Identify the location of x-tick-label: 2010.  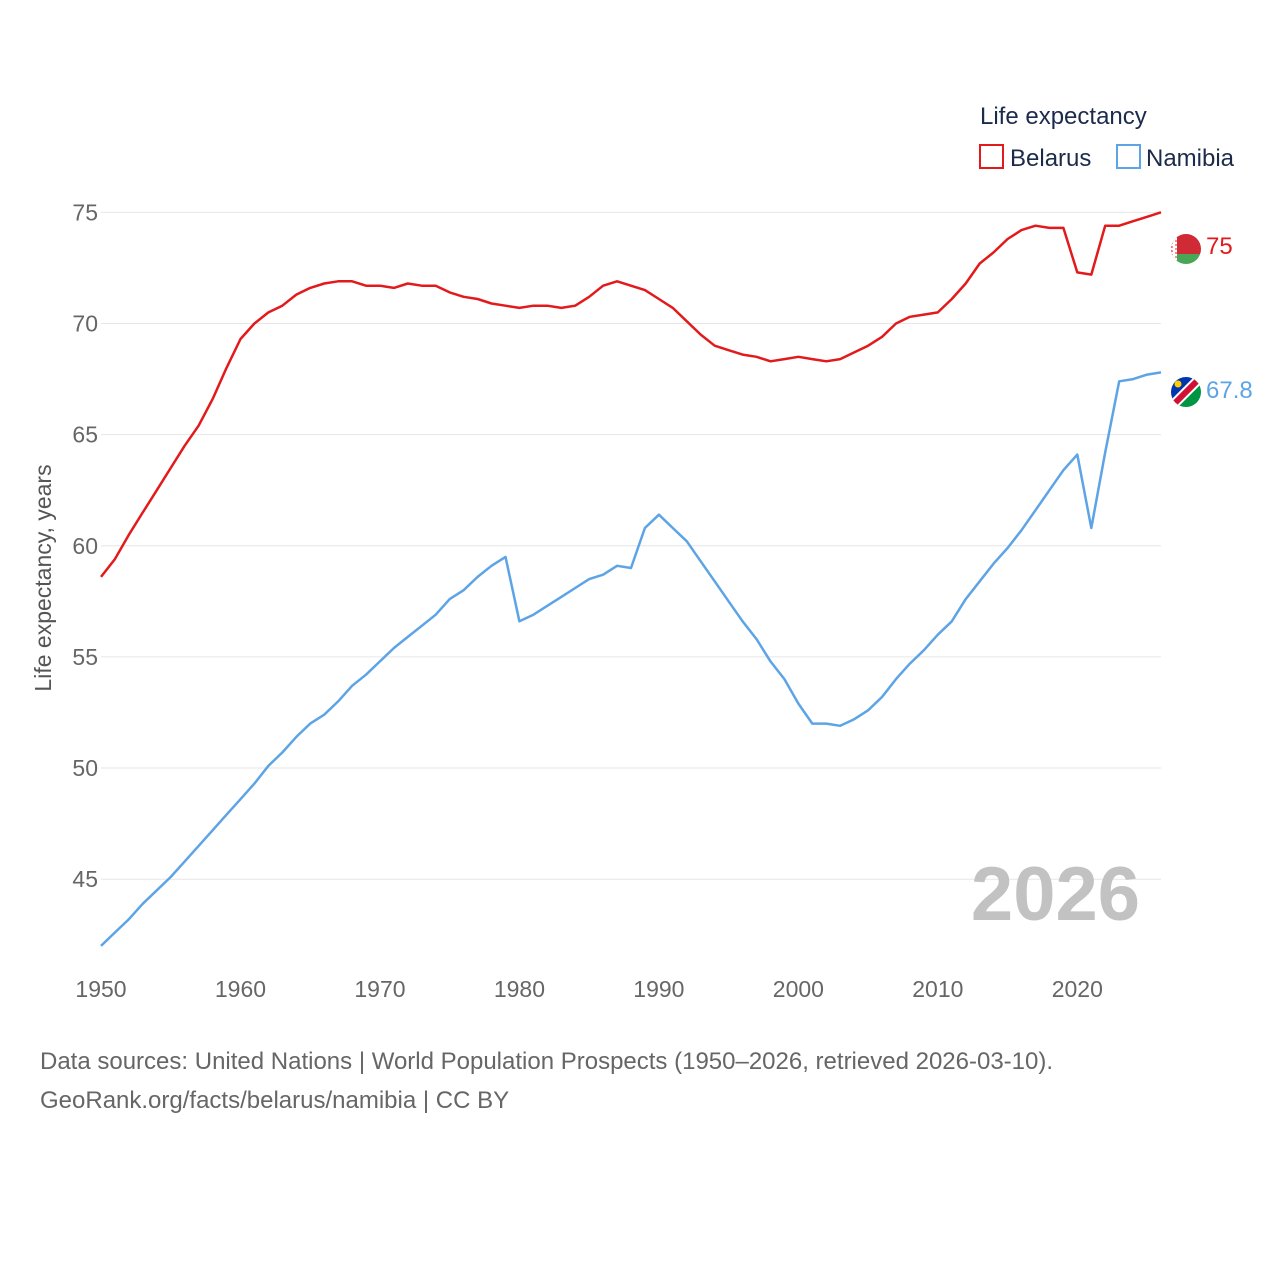
(937, 989).